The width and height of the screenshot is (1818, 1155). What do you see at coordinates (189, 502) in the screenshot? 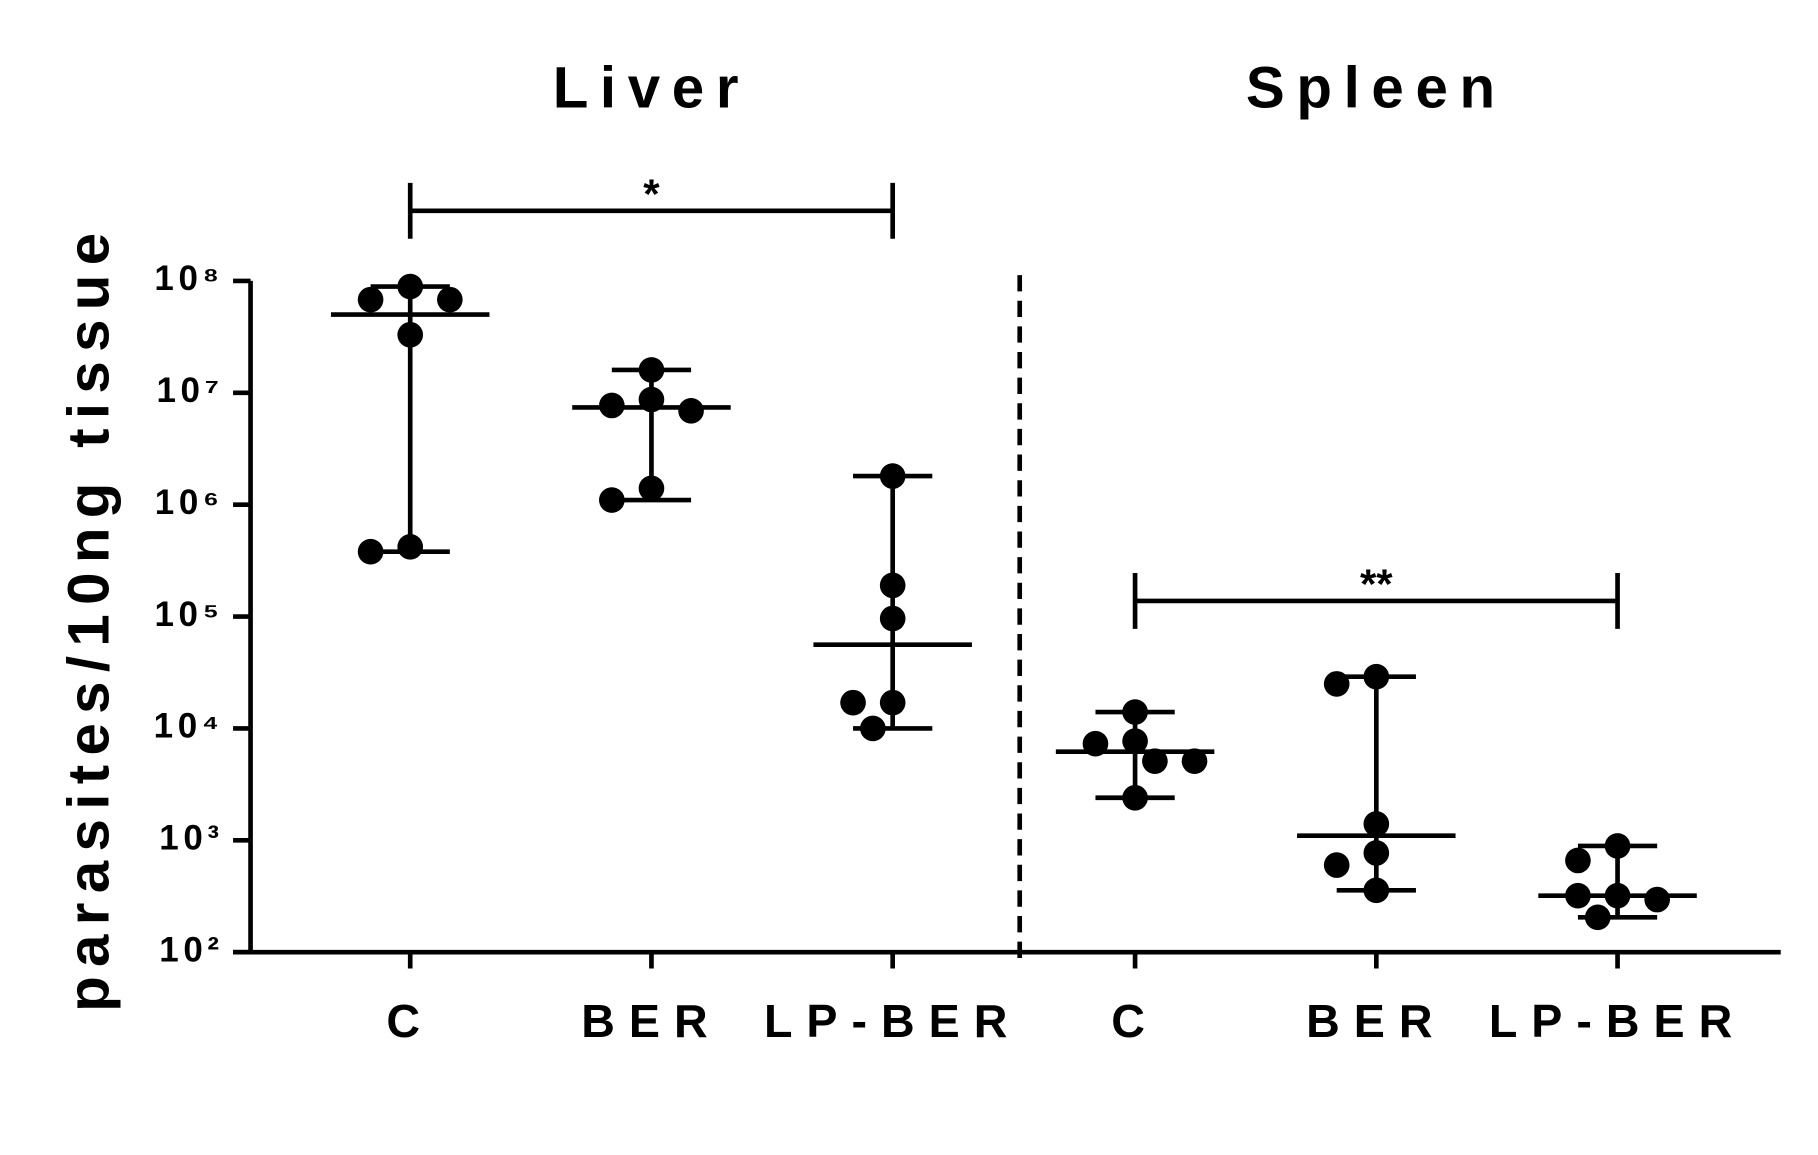
I see `y-tick-label: 10⁶` at bounding box center [189, 502].